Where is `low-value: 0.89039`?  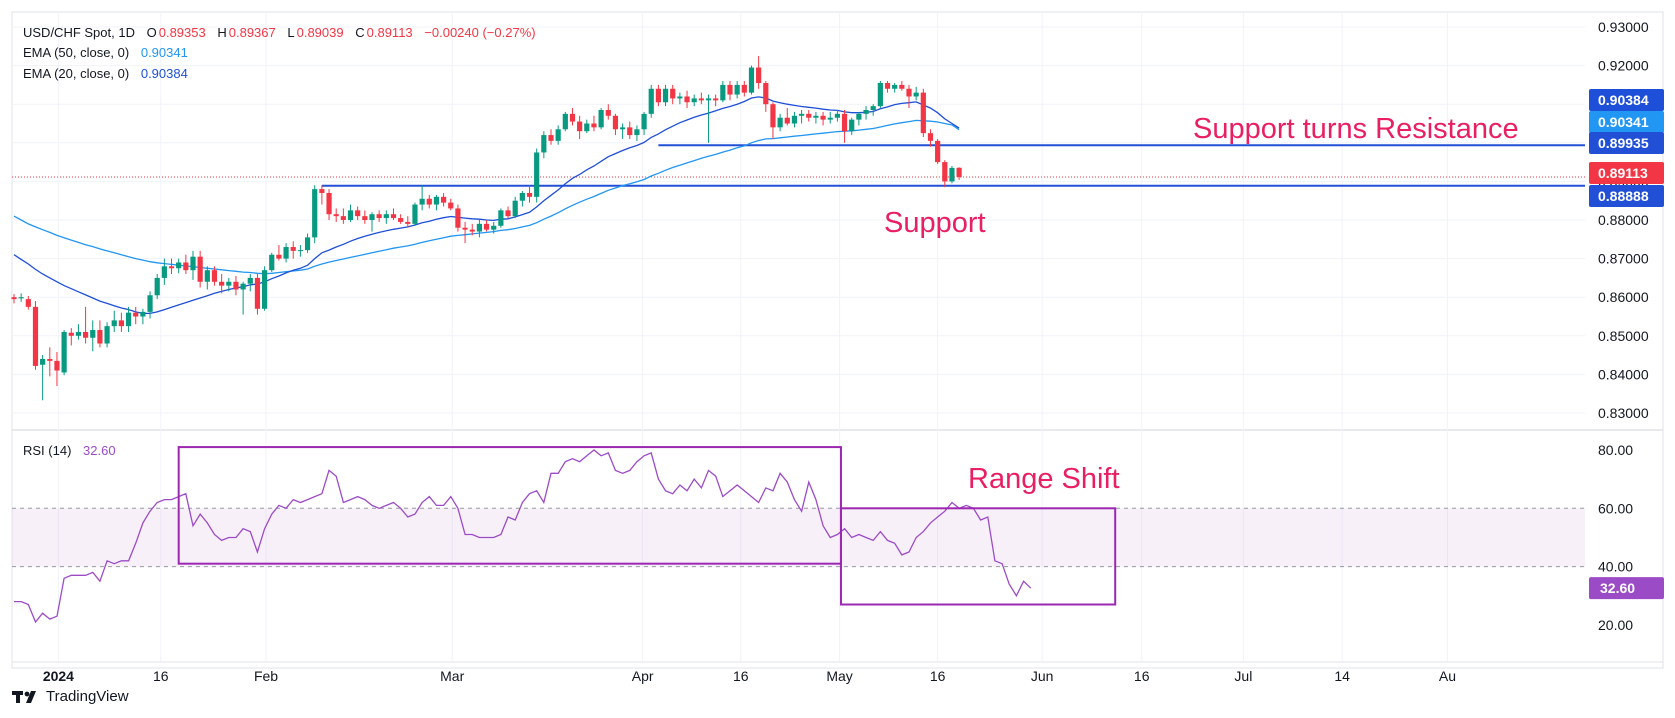 low-value: 0.89039 is located at coordinates (320, 32).